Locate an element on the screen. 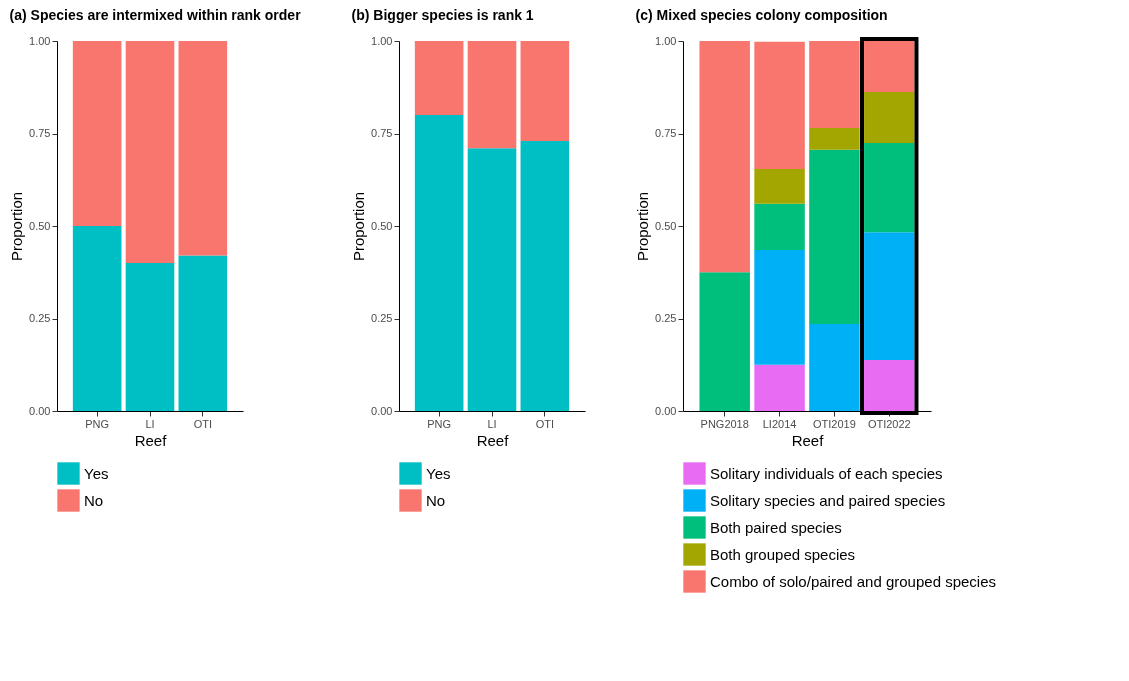 The width and height of the screenshot is (1129, 681). x-tick-label: PNG2018 is located at coordinates (724, 423).